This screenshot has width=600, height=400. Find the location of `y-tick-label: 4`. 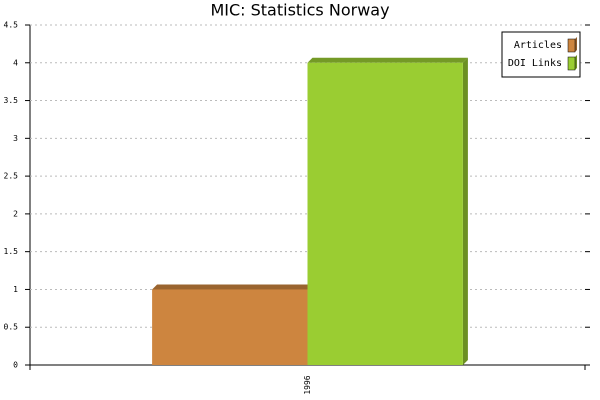

y-tick-label: 4 is located at coordinates (15, 62).